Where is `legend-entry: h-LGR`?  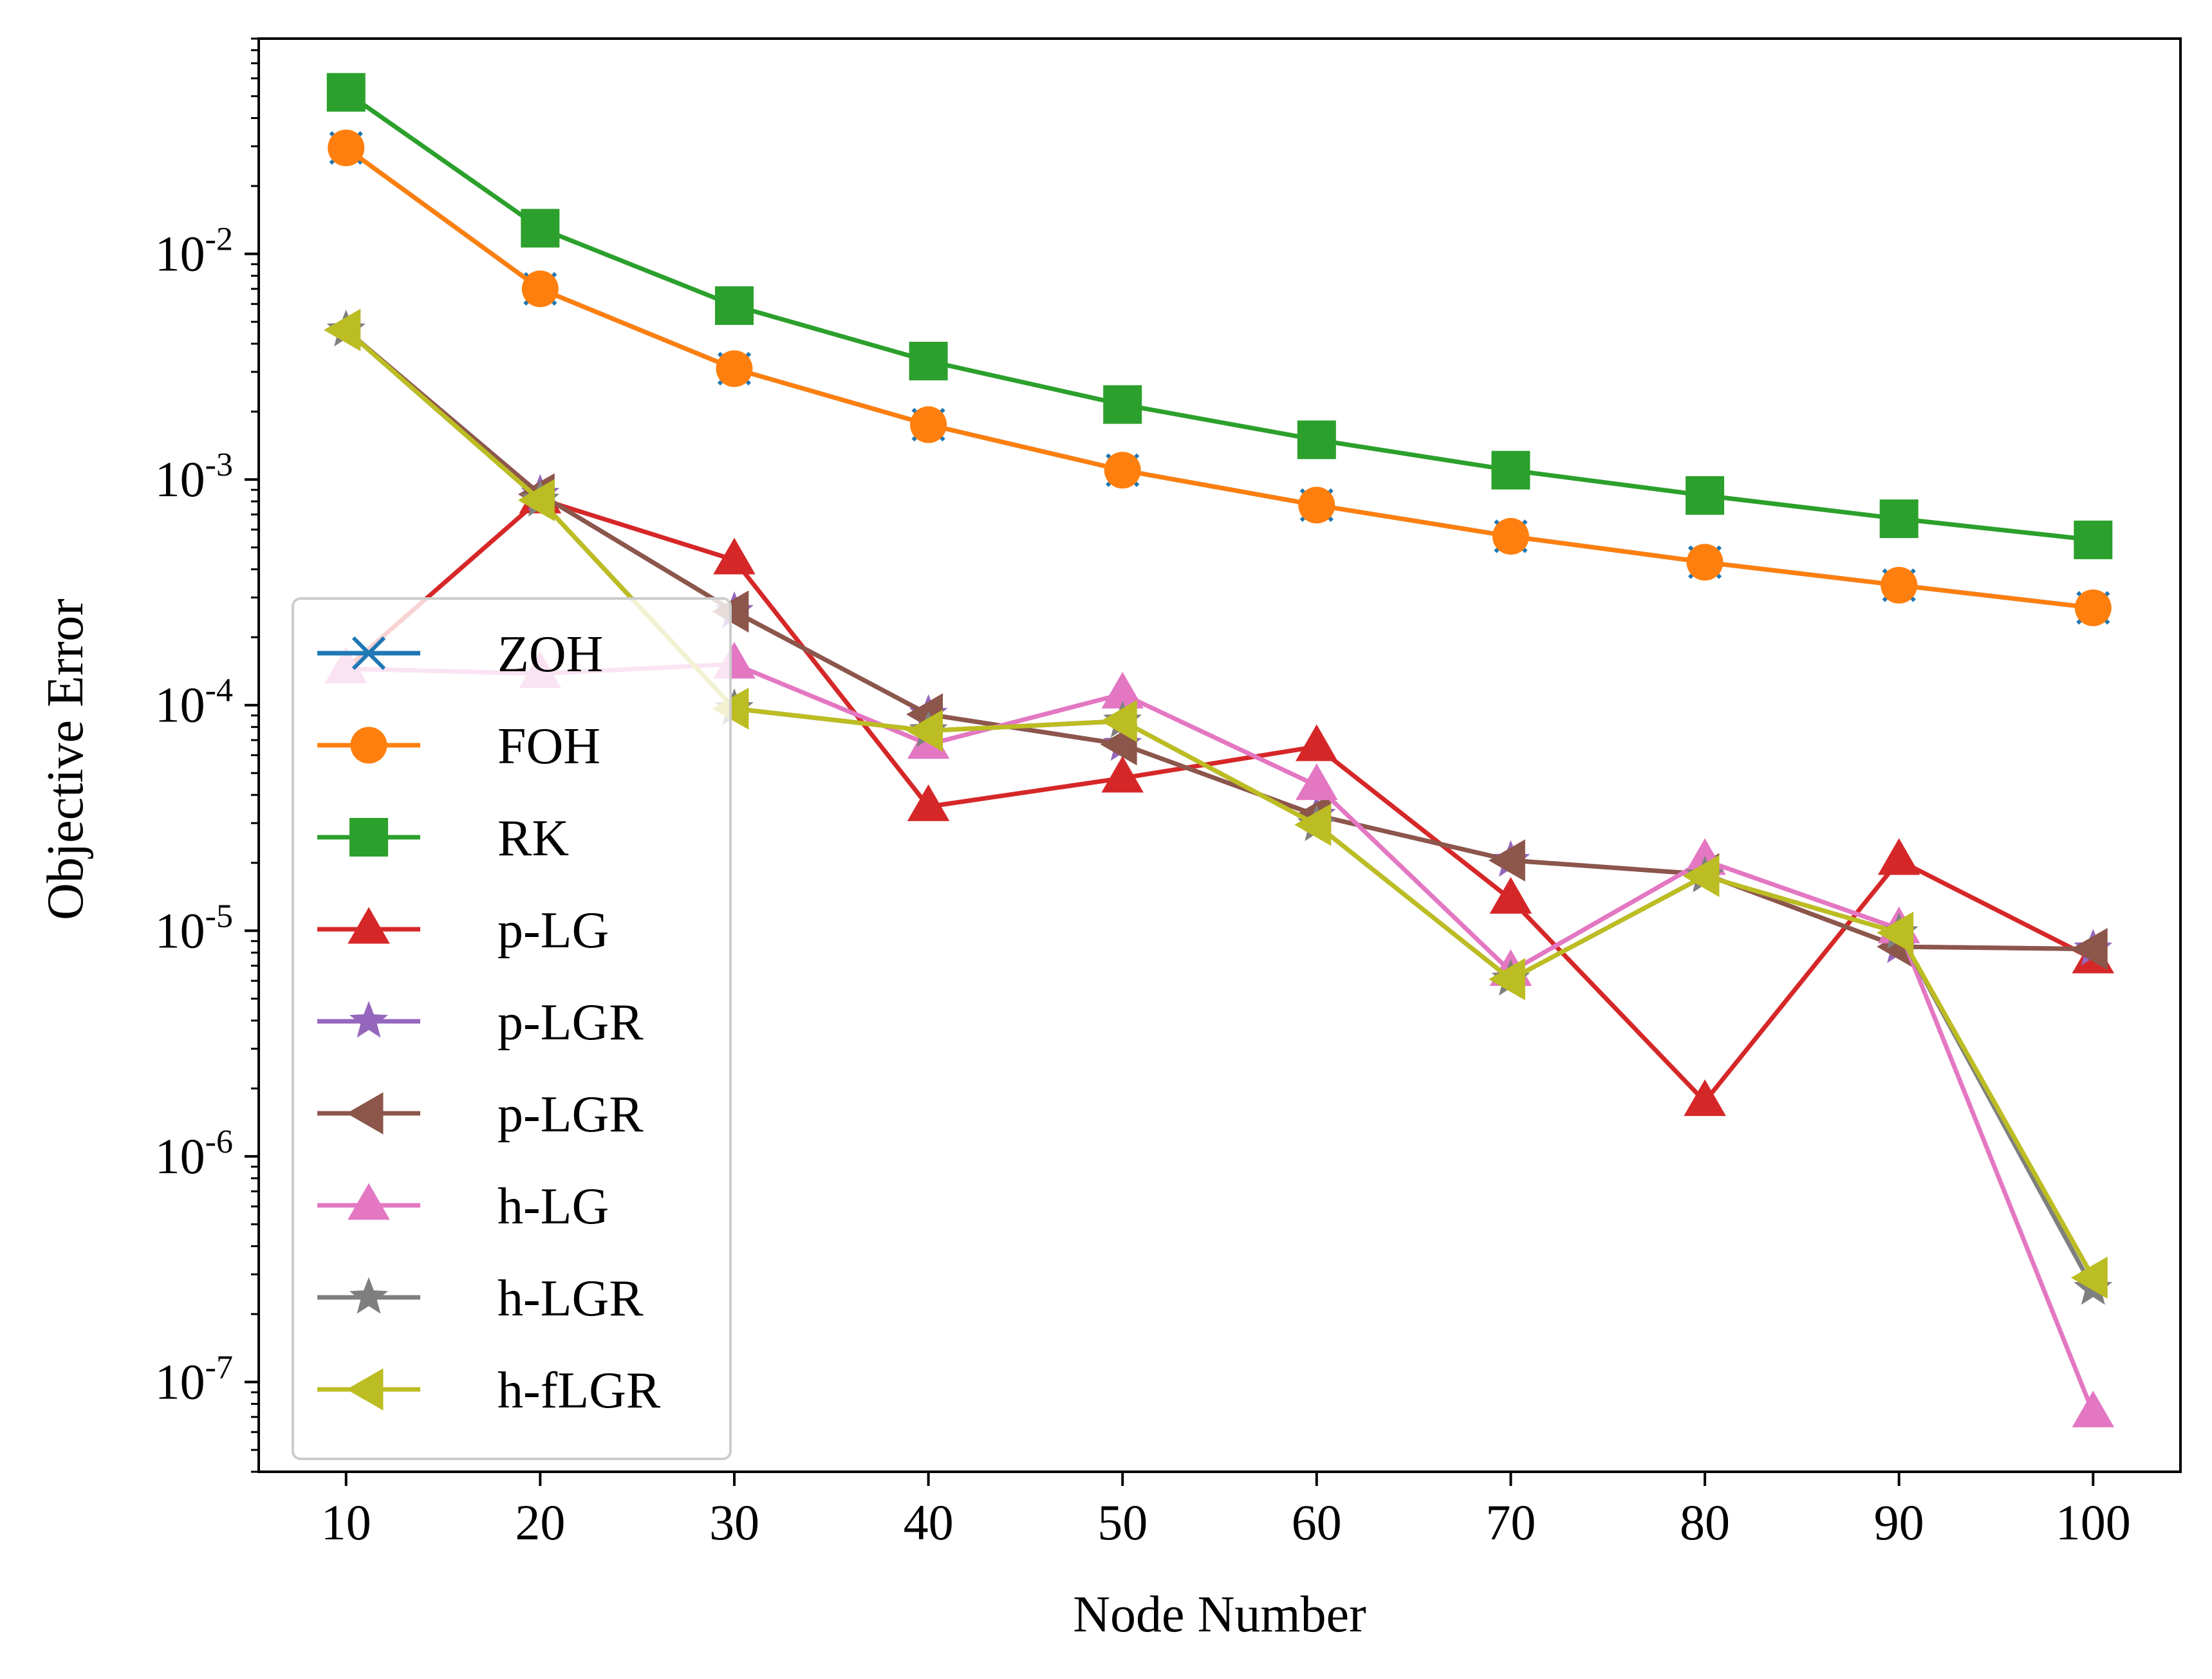 legend-entry: h-LGR is located at coordinates (481, 1298).